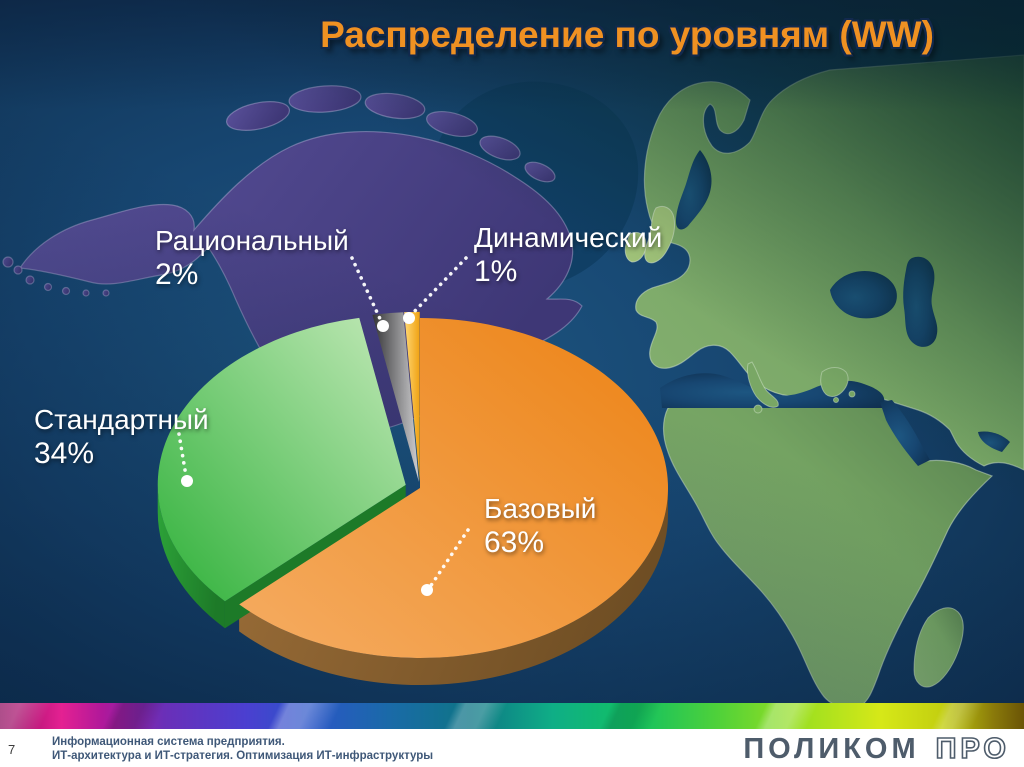 This screenshot has width=1024, height=767. I want to click on pie-label-dynamic-name: Динамический, so click(568, 237).